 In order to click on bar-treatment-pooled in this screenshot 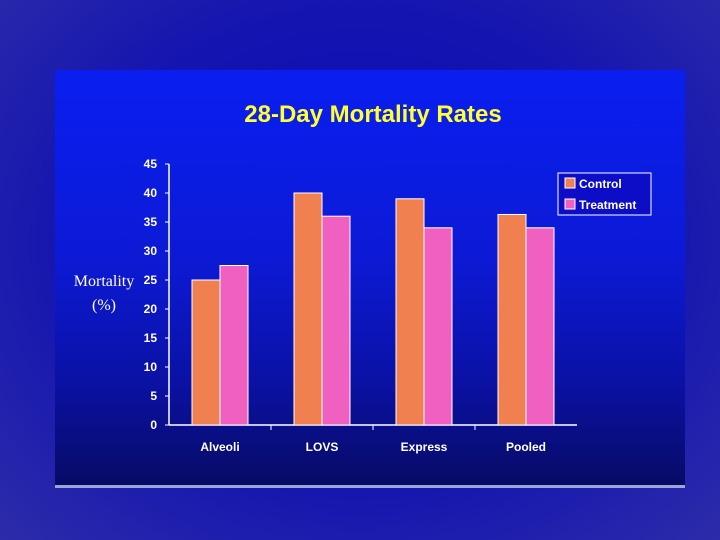, I will do `click(540, 326)`.